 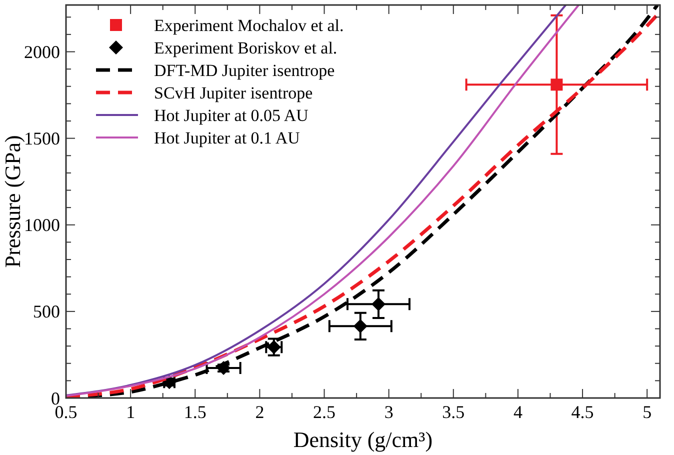 What do you see at coordinates (42, 52) in the screenshot?
I see `y-tick-label: 2000` at bounding box center [42, 52].